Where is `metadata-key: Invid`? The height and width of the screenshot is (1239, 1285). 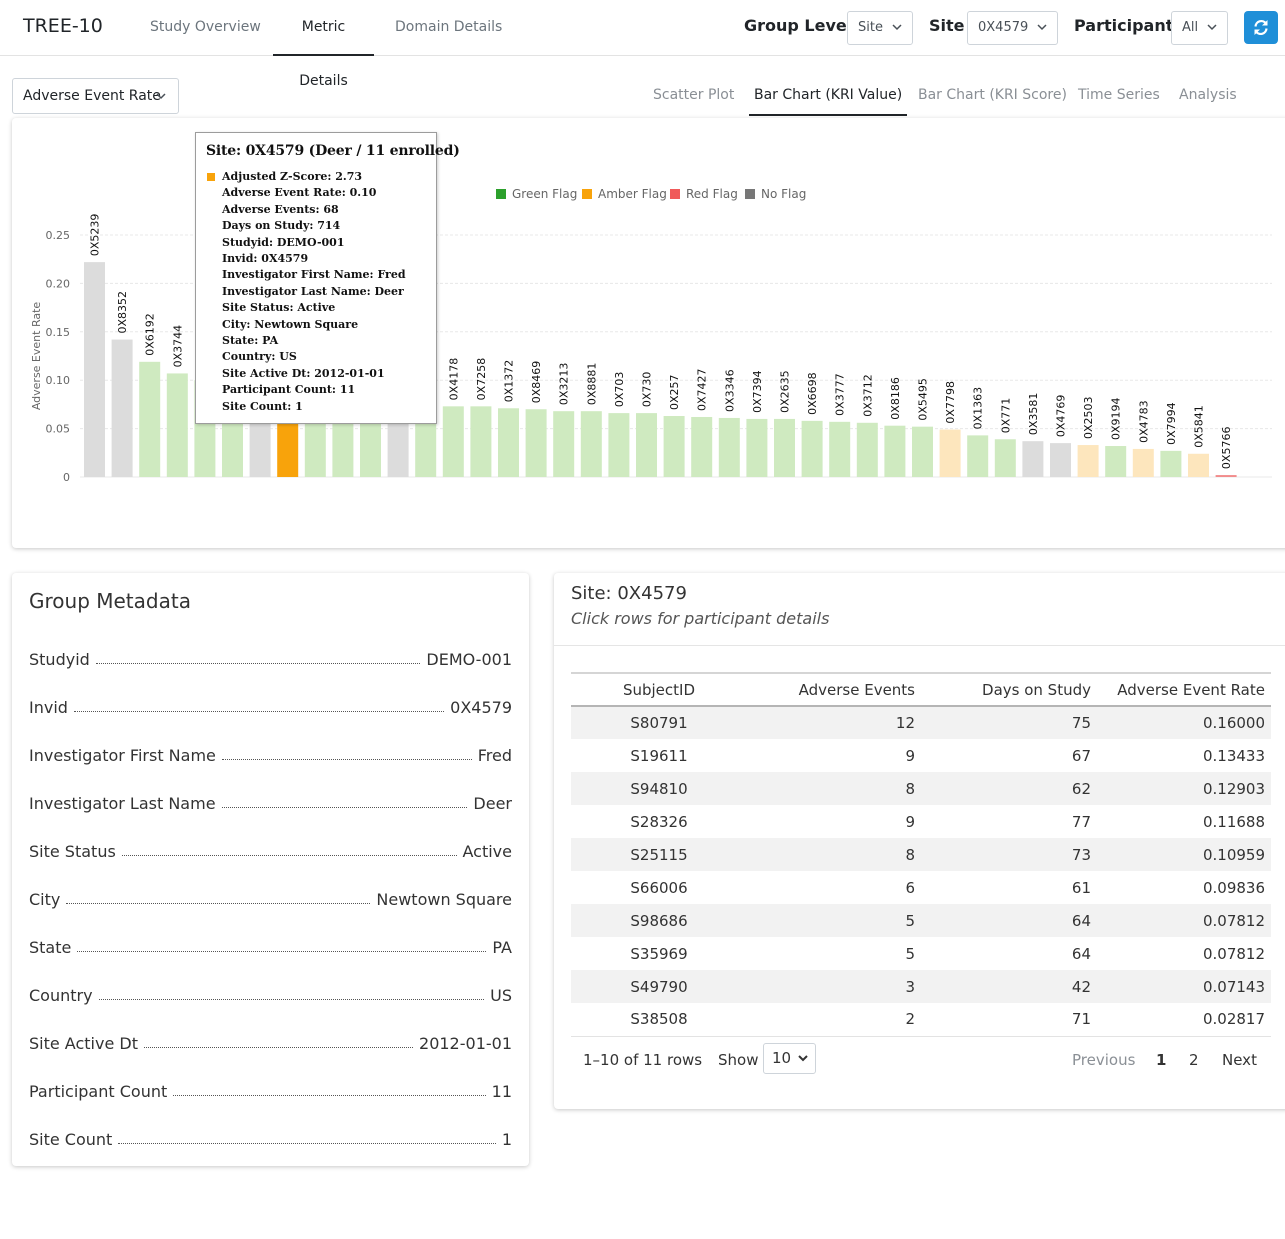 metadata-key: Invid is located at coordinates (48, 707).